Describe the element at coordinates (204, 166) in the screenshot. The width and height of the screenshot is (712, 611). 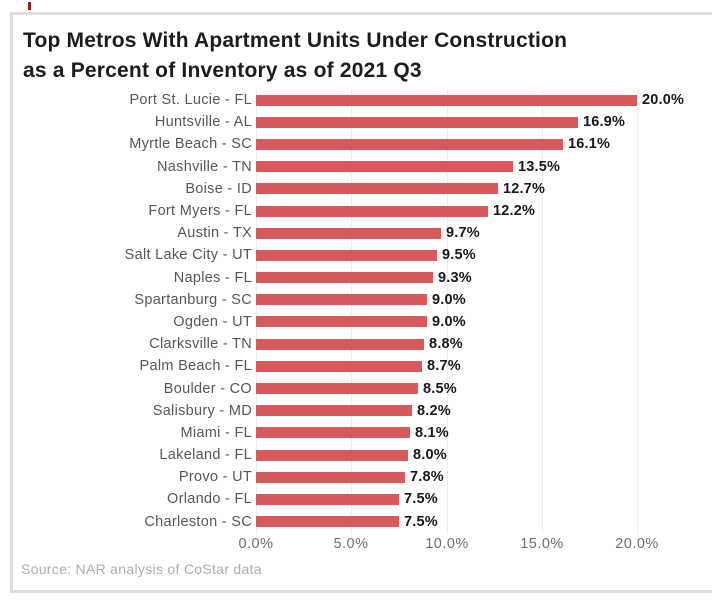
I see `category-label: Nashville - TN` at that location.